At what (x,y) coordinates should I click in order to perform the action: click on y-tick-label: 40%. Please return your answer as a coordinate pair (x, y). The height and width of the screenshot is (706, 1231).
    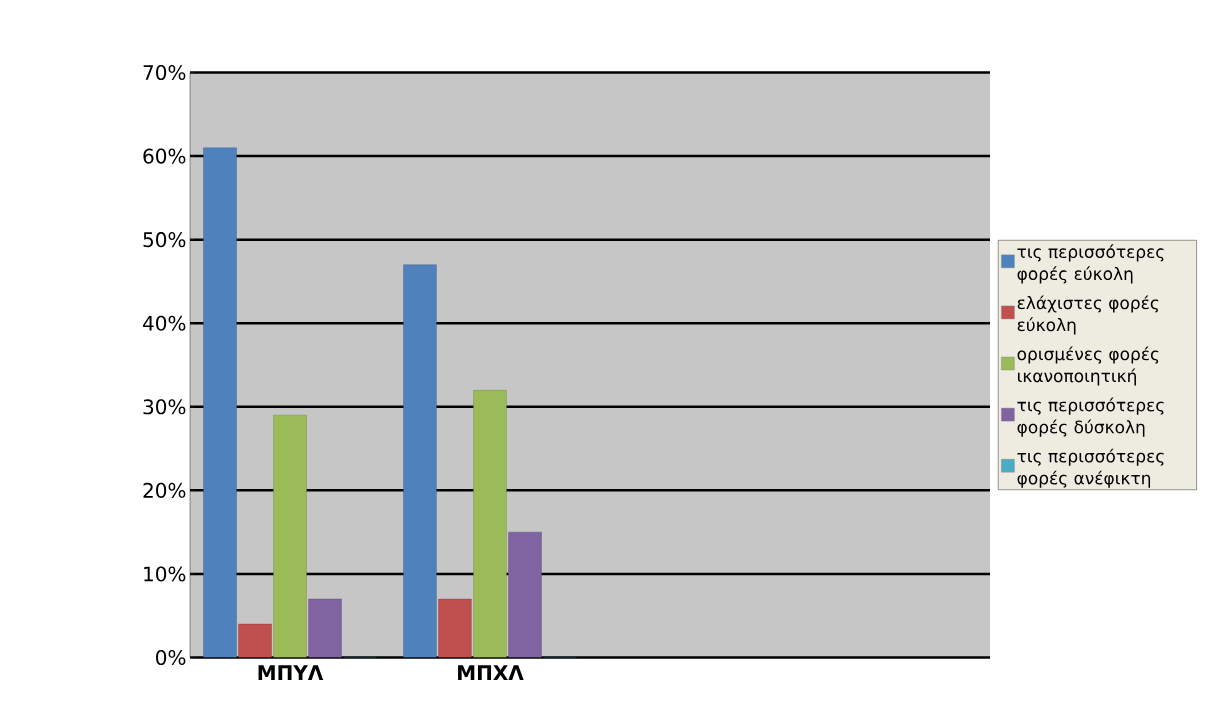
    Looking at the image, I should click on (164, 323).